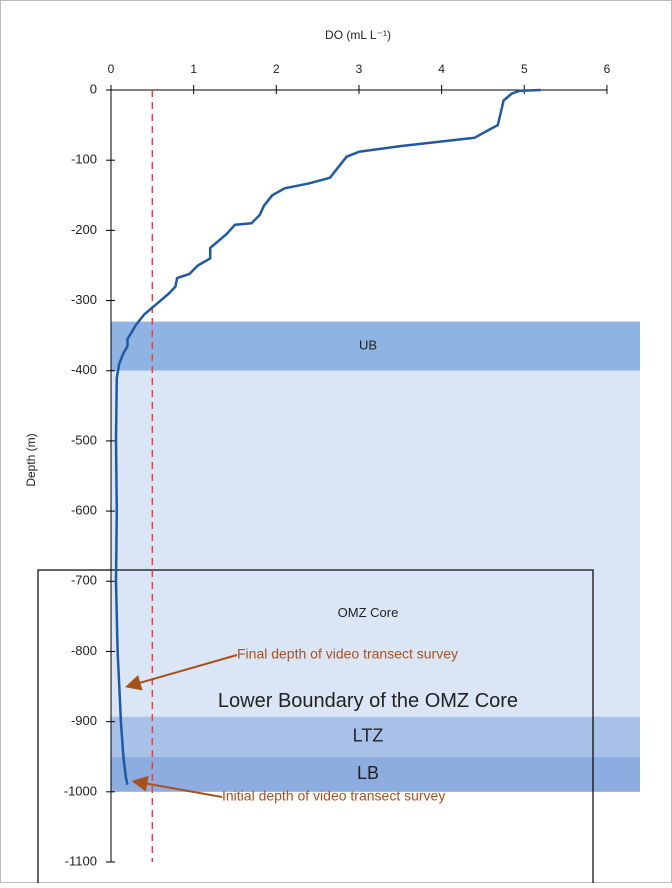  I want to click on y-tick-label: -1000, so click(80, 790).